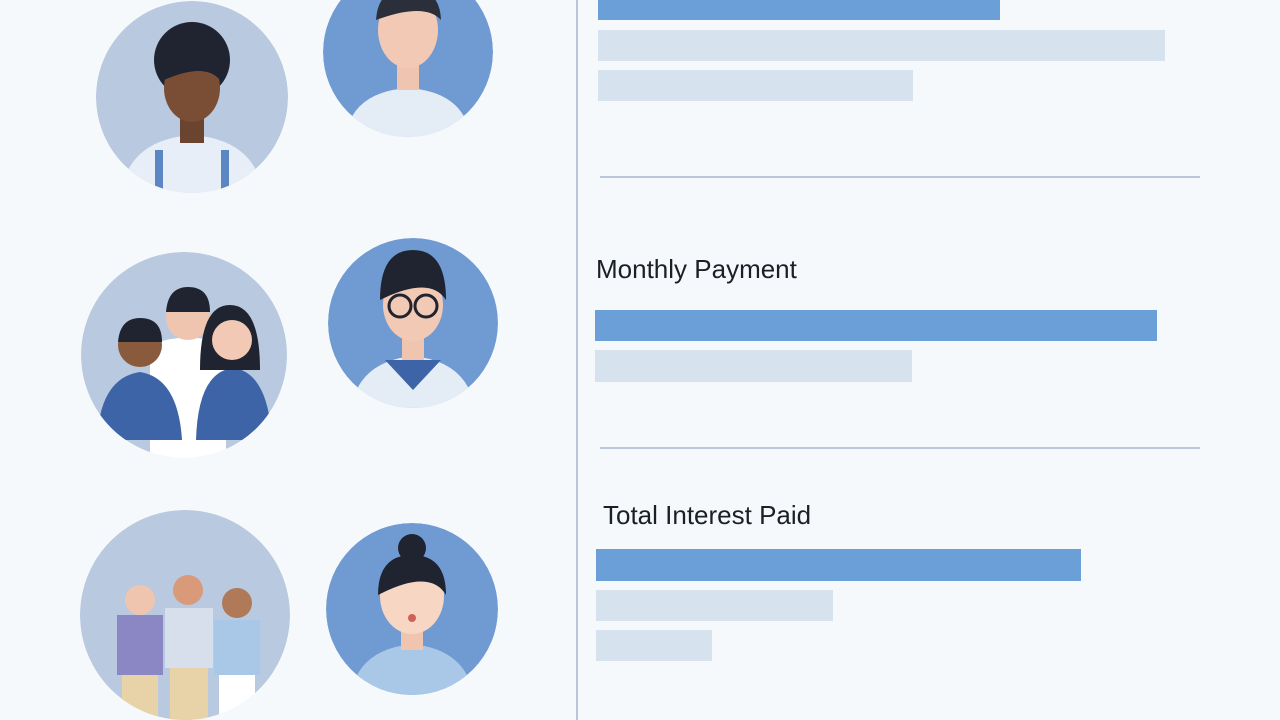 The image size is (1280, 720). Describe the element at coordinates (697, 269) in the screenshot. I see `section-label: Monthly Payment` at that location.